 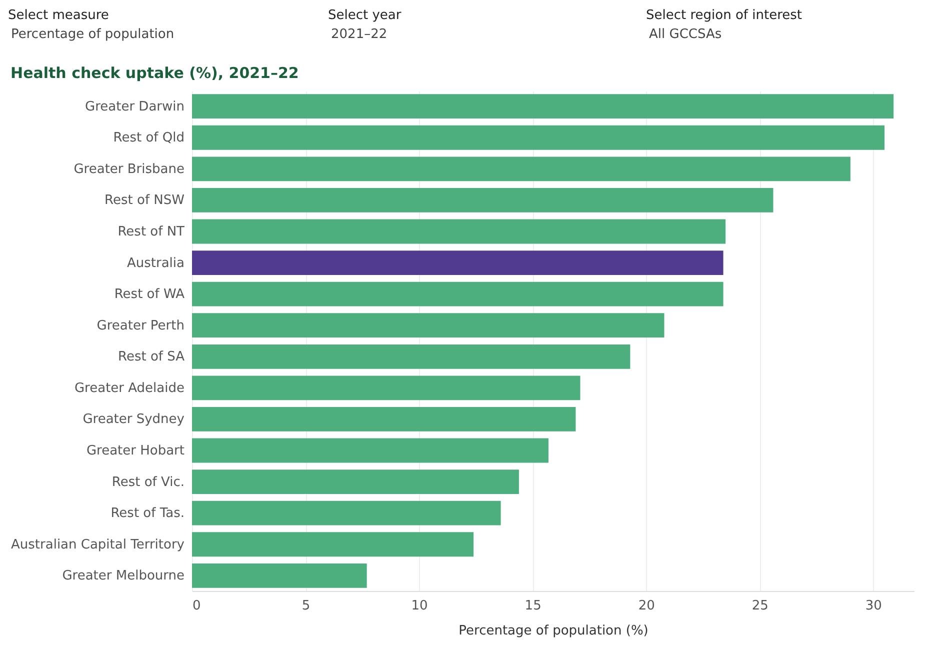 I want to click on y-tick-label: Australia, so click(x=155, y=263).